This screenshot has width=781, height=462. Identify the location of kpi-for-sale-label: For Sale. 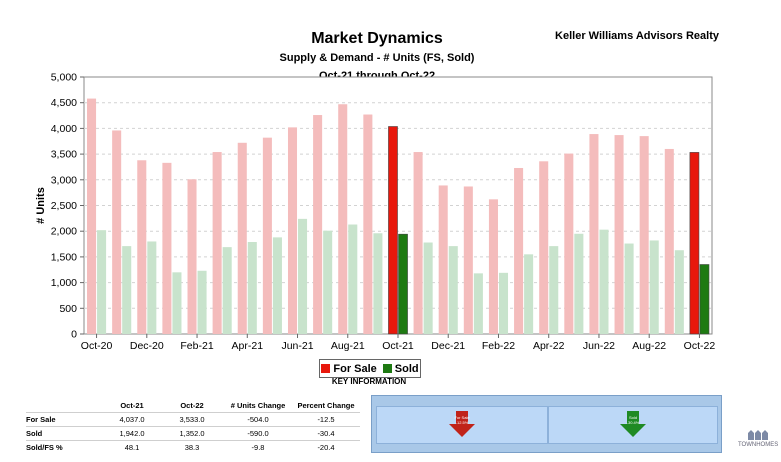
(462, 417).